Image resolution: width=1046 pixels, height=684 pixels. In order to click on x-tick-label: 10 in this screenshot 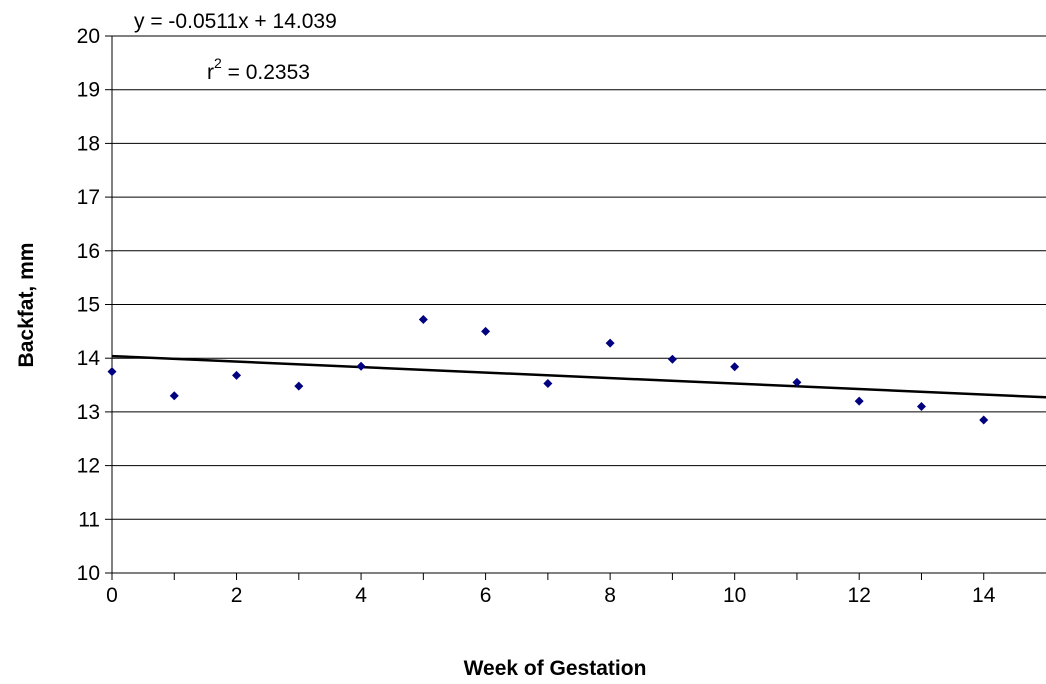, I will do `click(734, 595)`.